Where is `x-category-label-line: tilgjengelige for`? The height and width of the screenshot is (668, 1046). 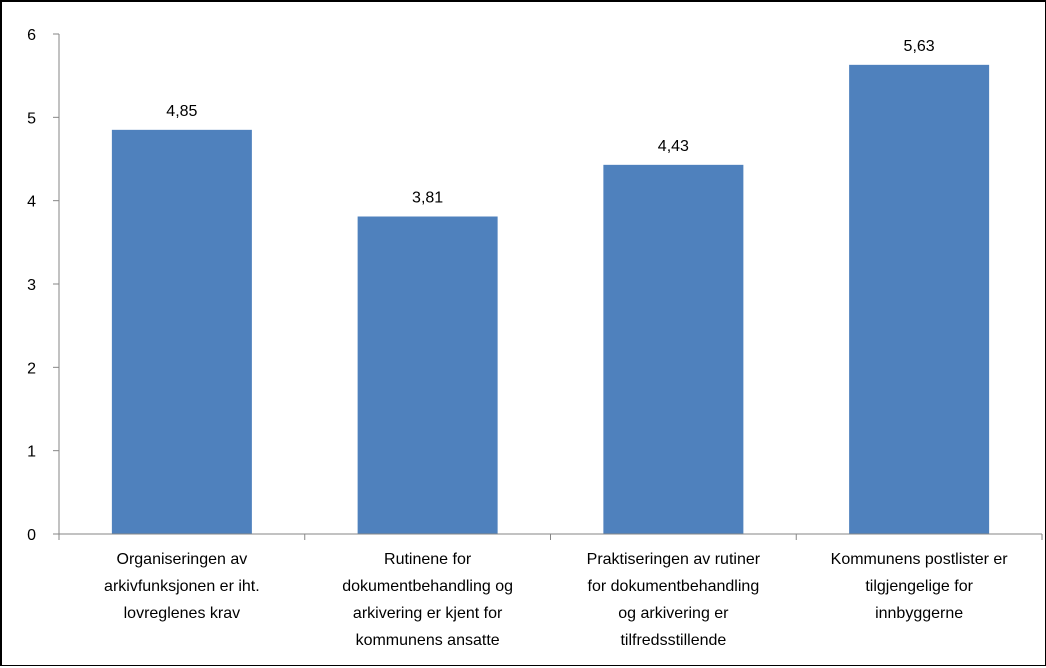
x-category-label-line: tilgjengelige for is located at coordinates (919, 586).